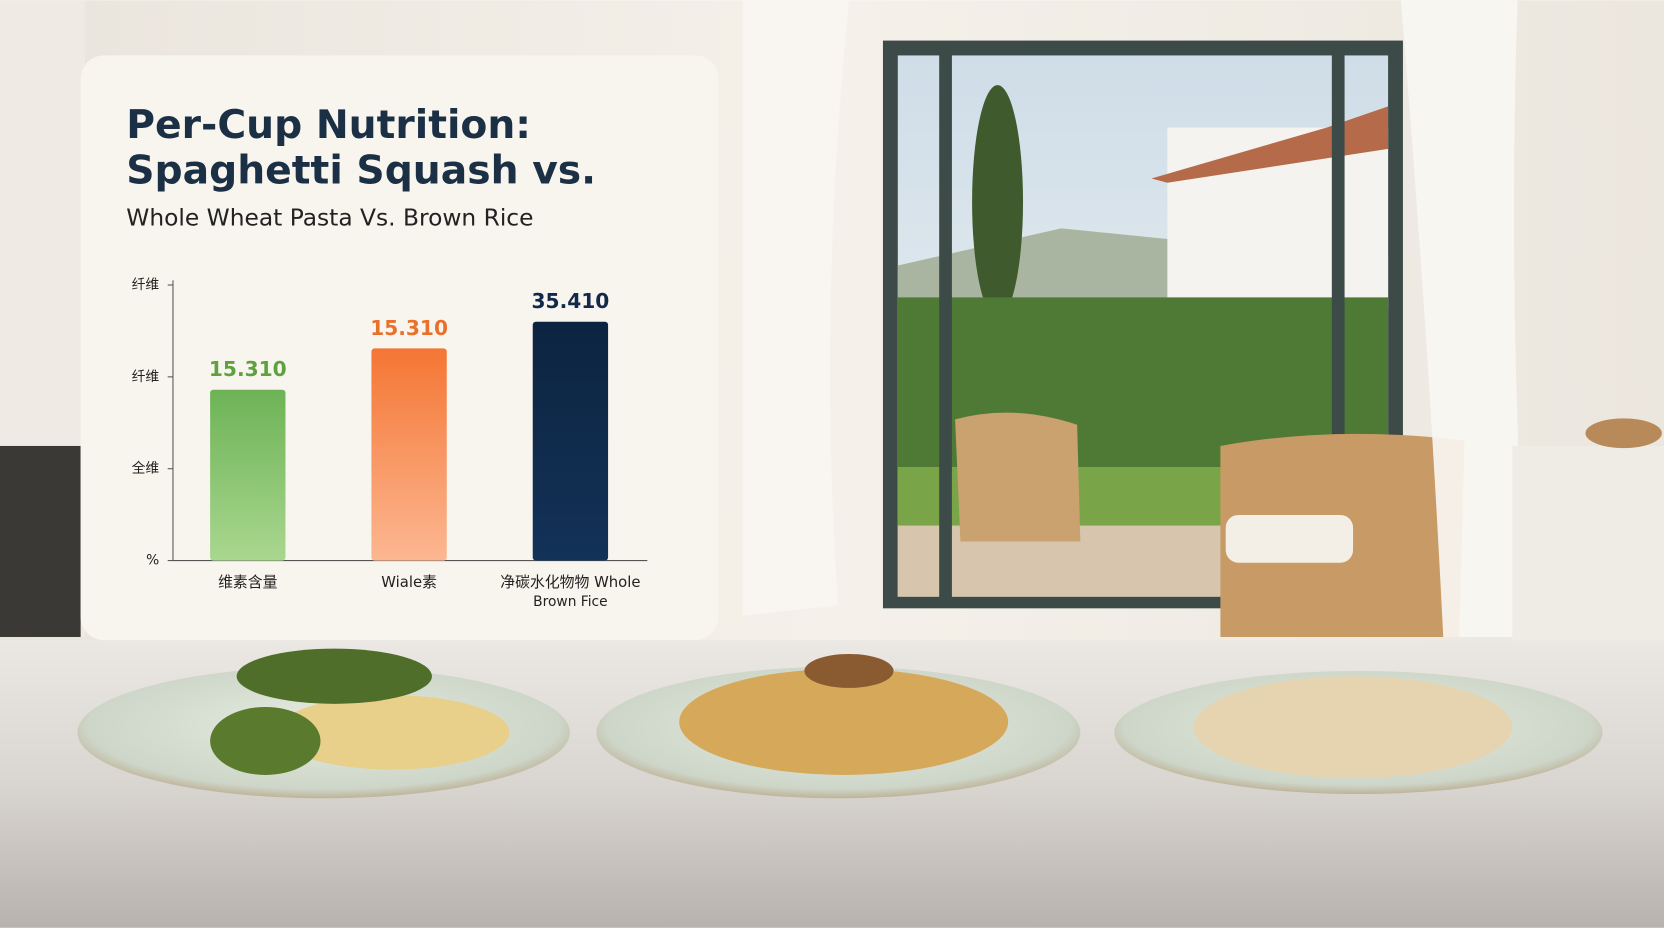  Describe the element at coordinates (1018, 477) in the screenshot. I see `chair` at that location.